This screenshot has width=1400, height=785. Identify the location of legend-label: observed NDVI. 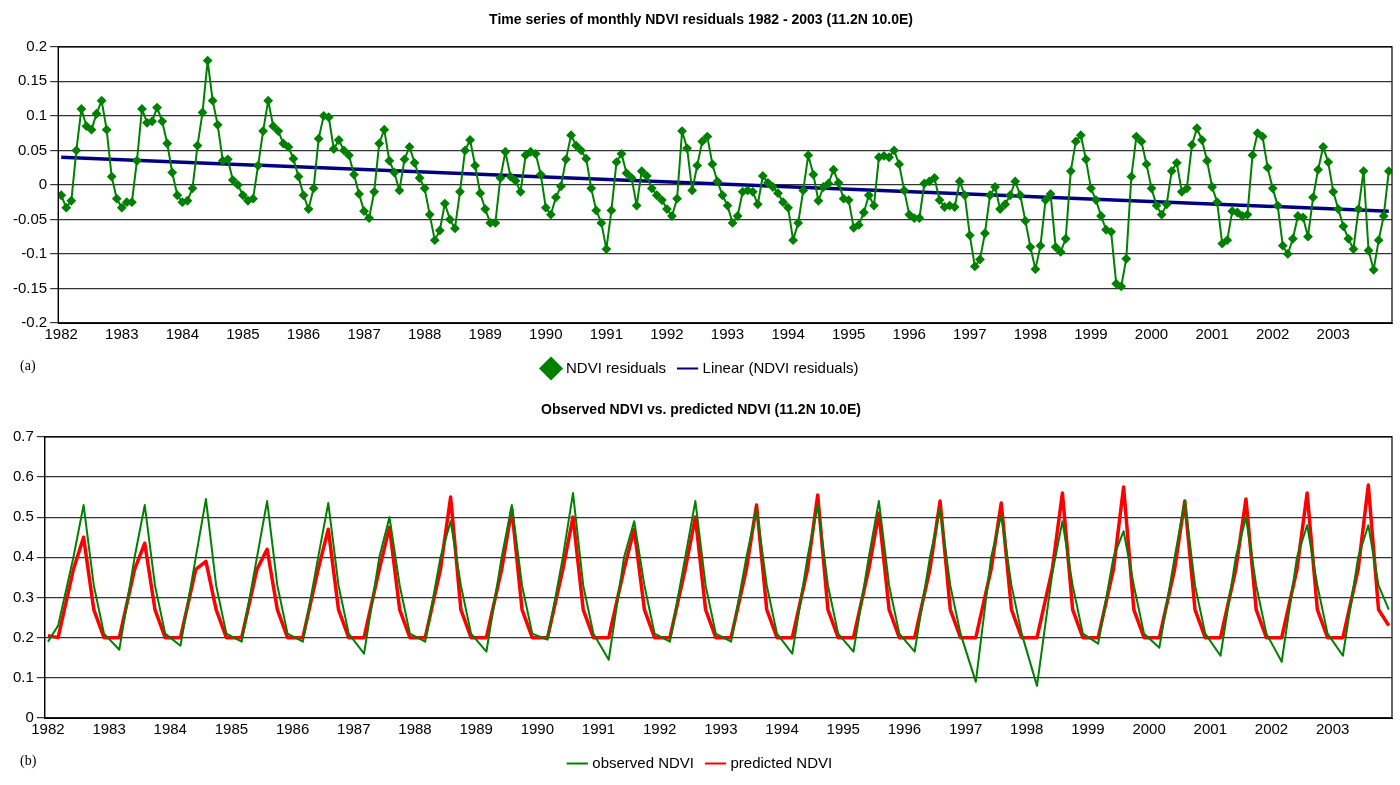
(643, 762).